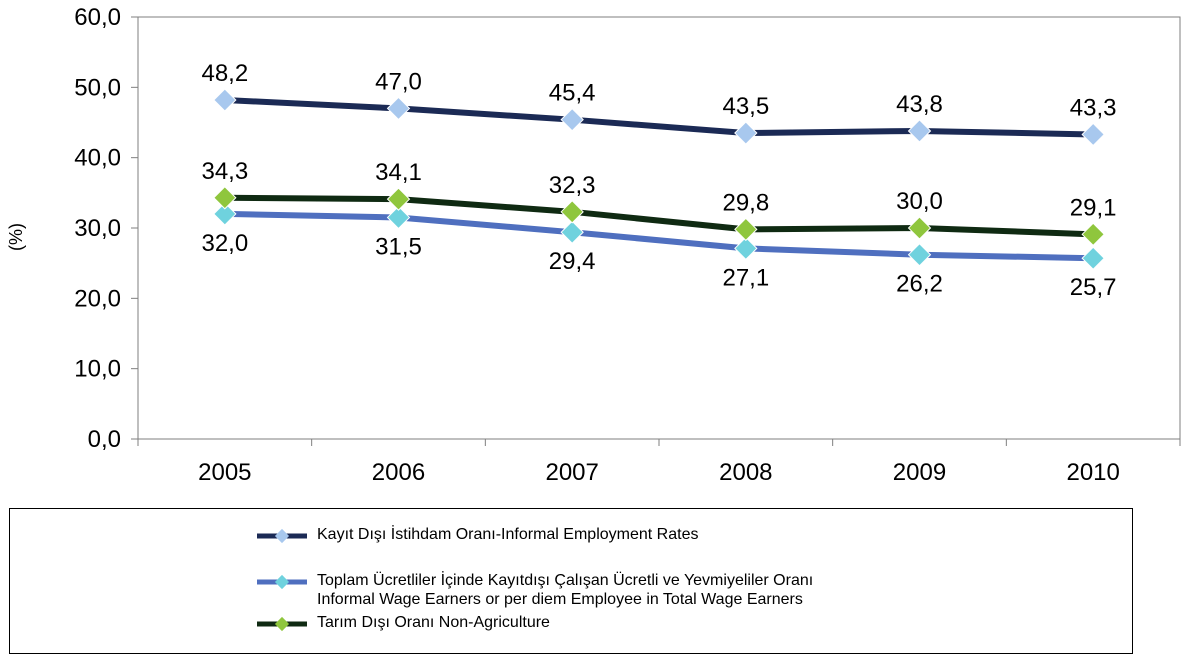  What do you see at coordinates (224, 243) in the screenshot?
I see `data-label: 32,0` at bounding box center [224, 243].